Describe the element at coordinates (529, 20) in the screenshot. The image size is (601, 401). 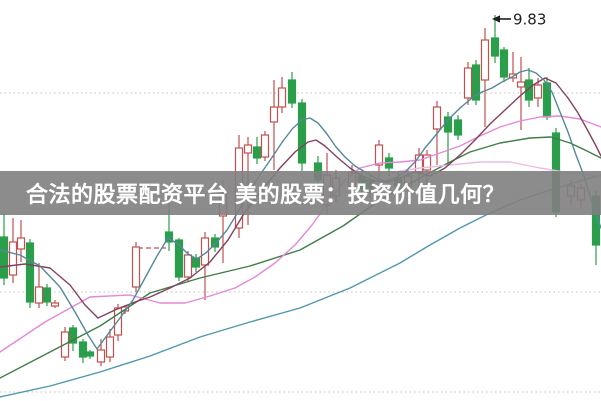
I see `annotation-price-label: 9.83` at that location.